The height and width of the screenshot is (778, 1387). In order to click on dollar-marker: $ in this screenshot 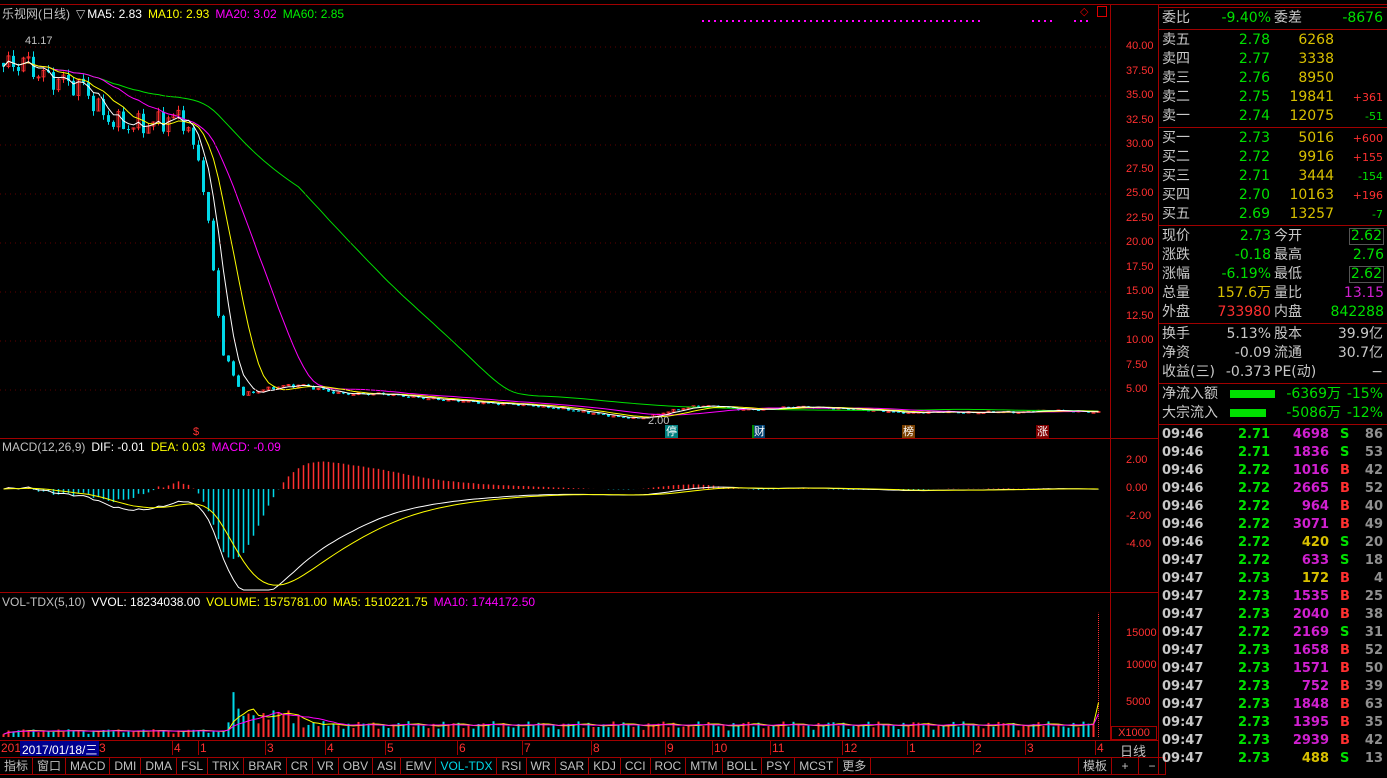, I will do `click(196, 432)`.